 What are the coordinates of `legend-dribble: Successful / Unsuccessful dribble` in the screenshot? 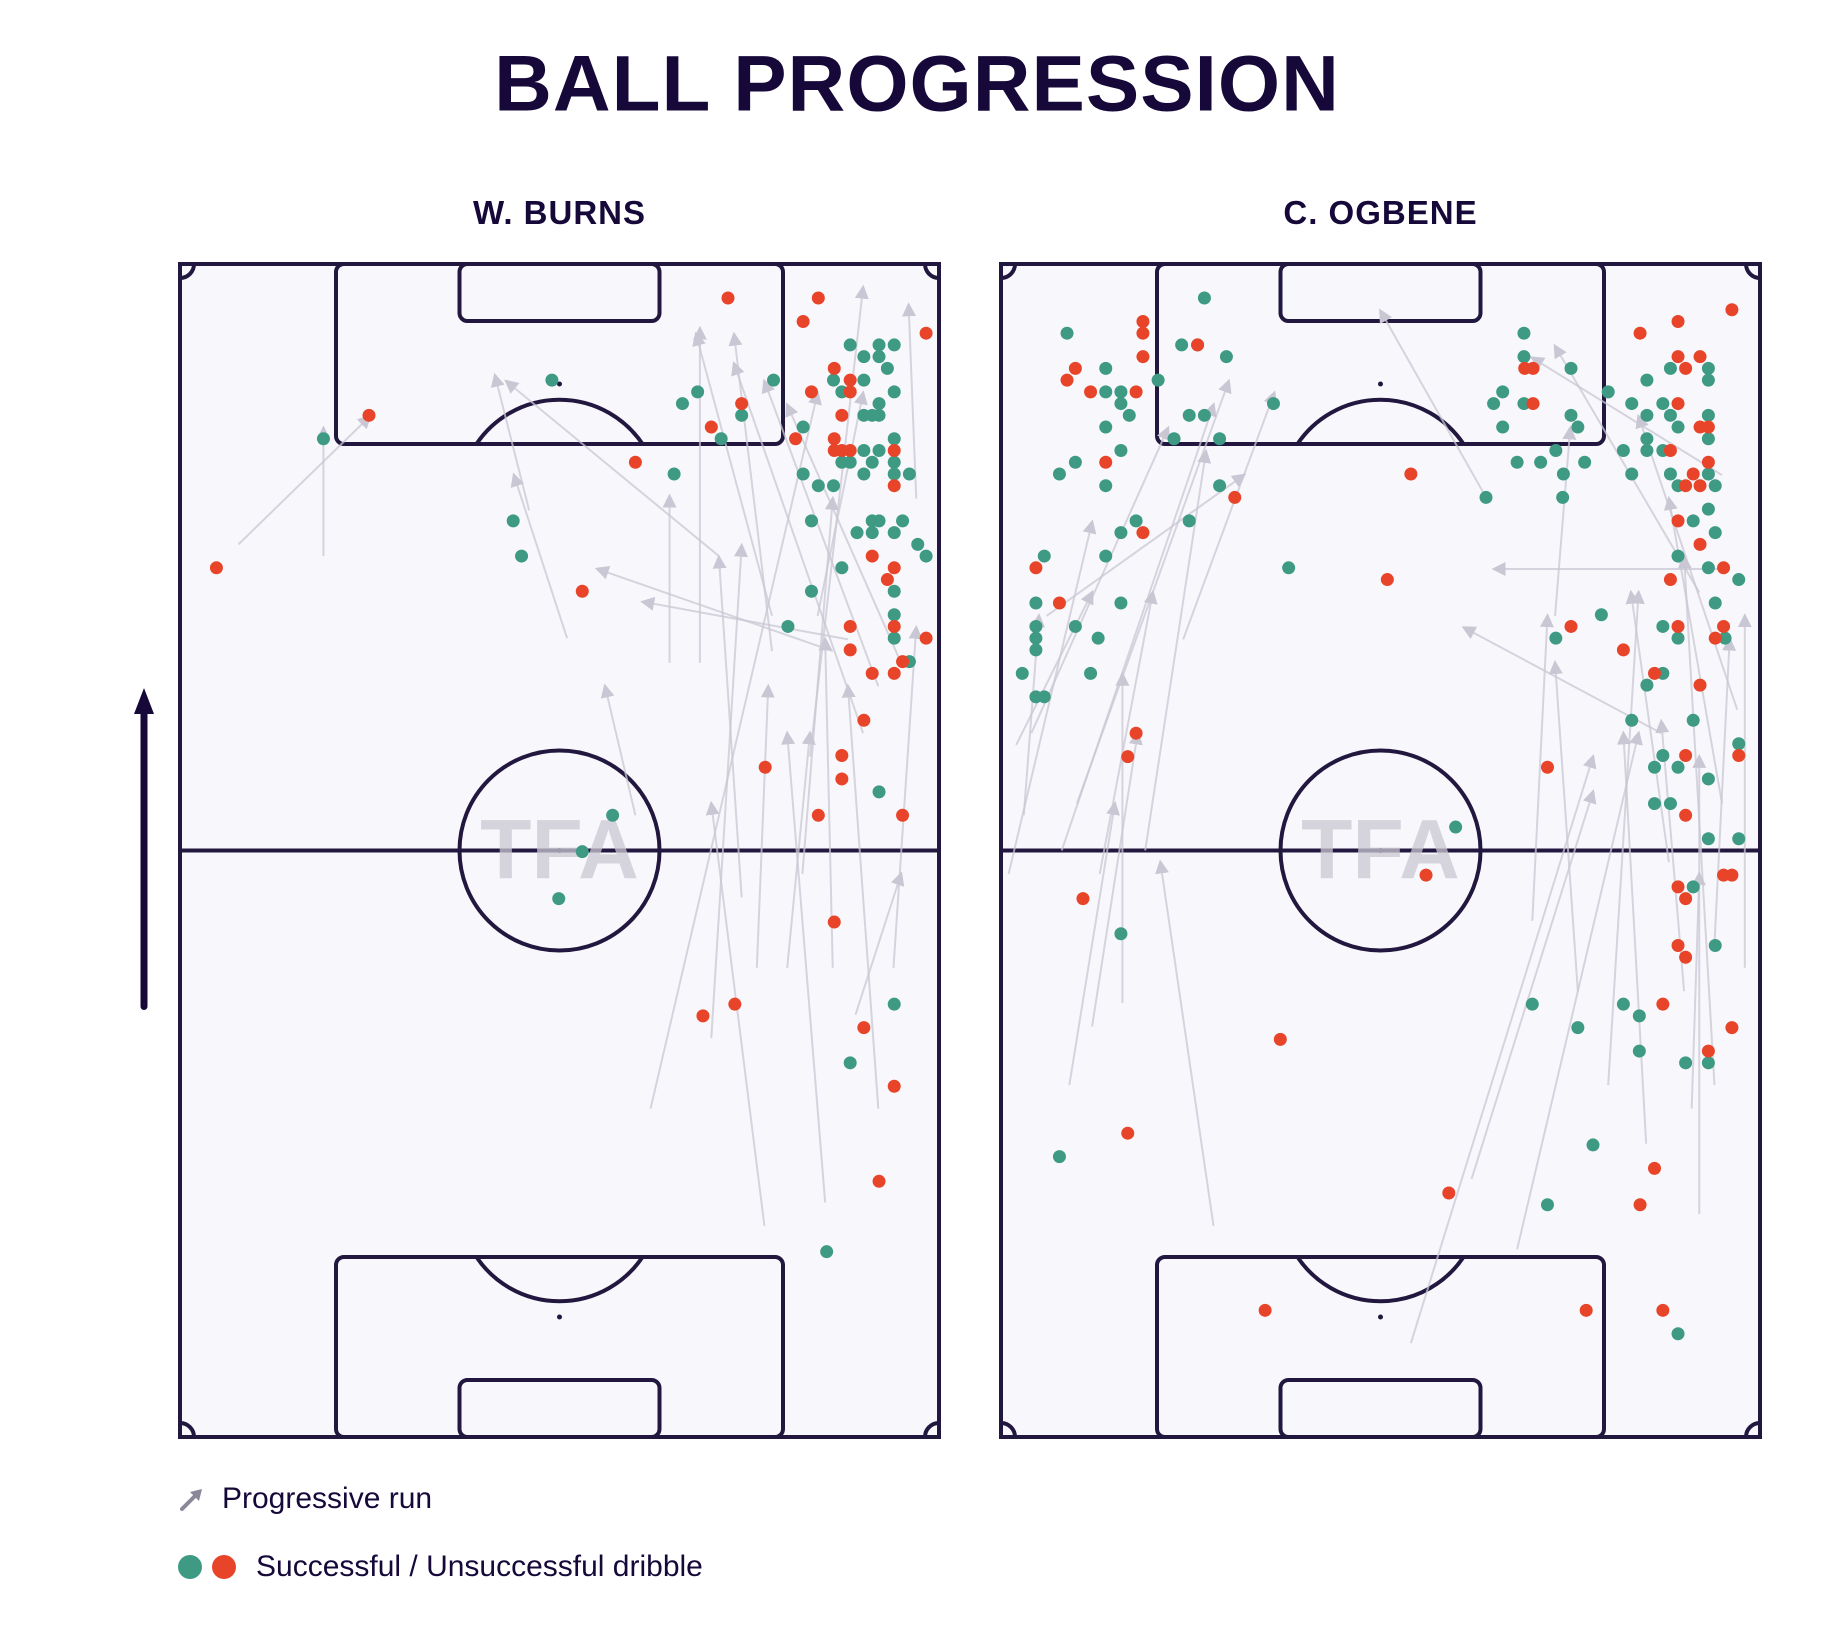 It's located at (440, 1567).